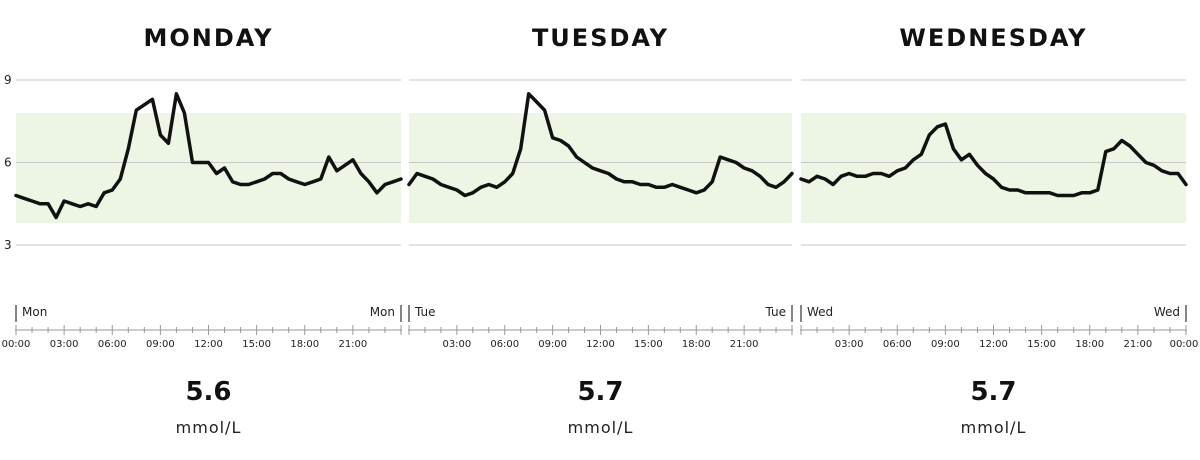 This screenshot has width=1200, height=460. What do you see at coordinates (208, 392) in the screenshot?
I see `average-value: 5.6` at bounding box center [208, 392].